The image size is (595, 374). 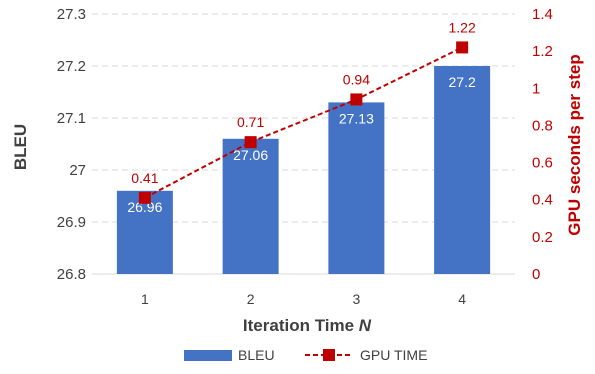 What do you see at coordinates (251, 299) in the screenshot?
I see `x-tick-label: 2` at bounding box center [251, 299].